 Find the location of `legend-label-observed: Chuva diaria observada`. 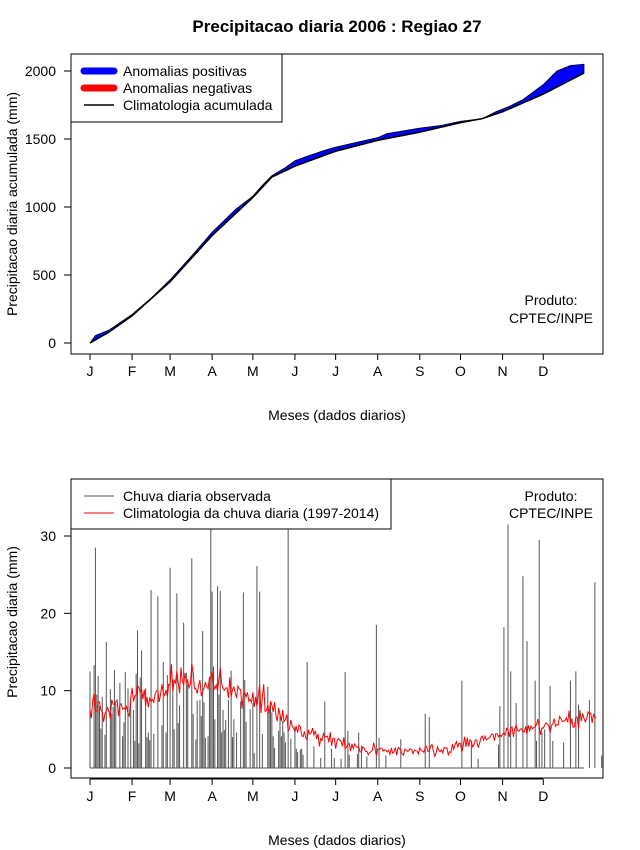

legend-label-observed: Chuva diaria observada is located at coordinates (197, 496).